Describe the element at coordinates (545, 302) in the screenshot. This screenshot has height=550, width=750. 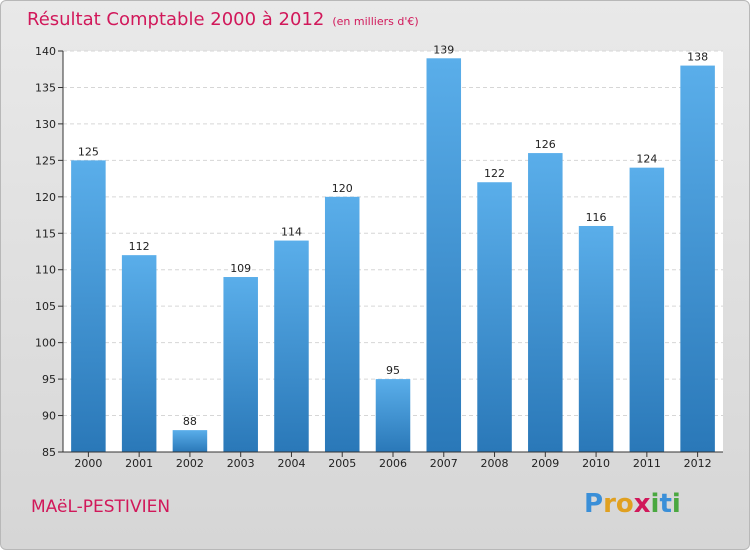
I see `bar-2009` at that location.